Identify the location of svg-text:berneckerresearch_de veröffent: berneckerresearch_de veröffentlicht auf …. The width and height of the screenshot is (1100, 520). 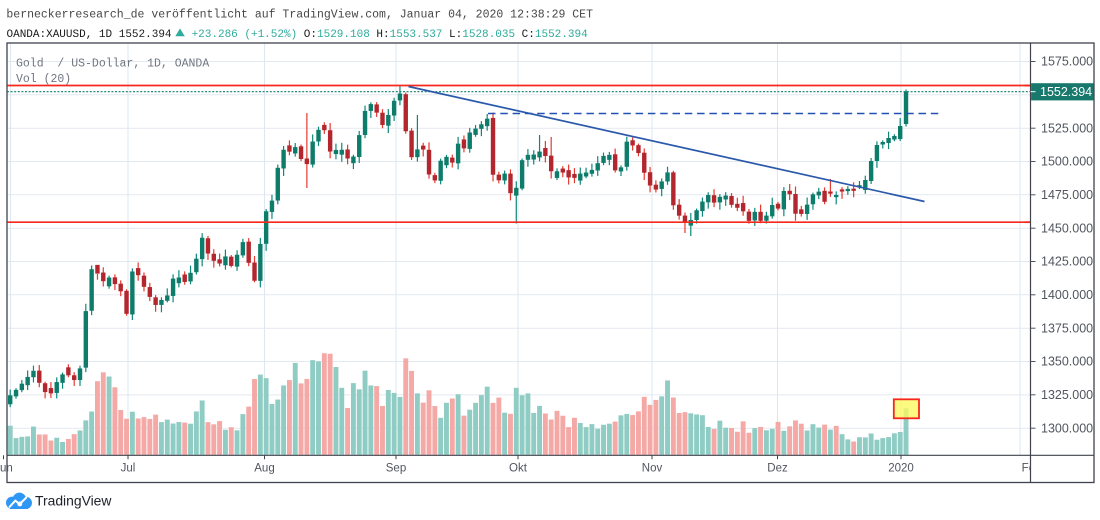
(299, 15).